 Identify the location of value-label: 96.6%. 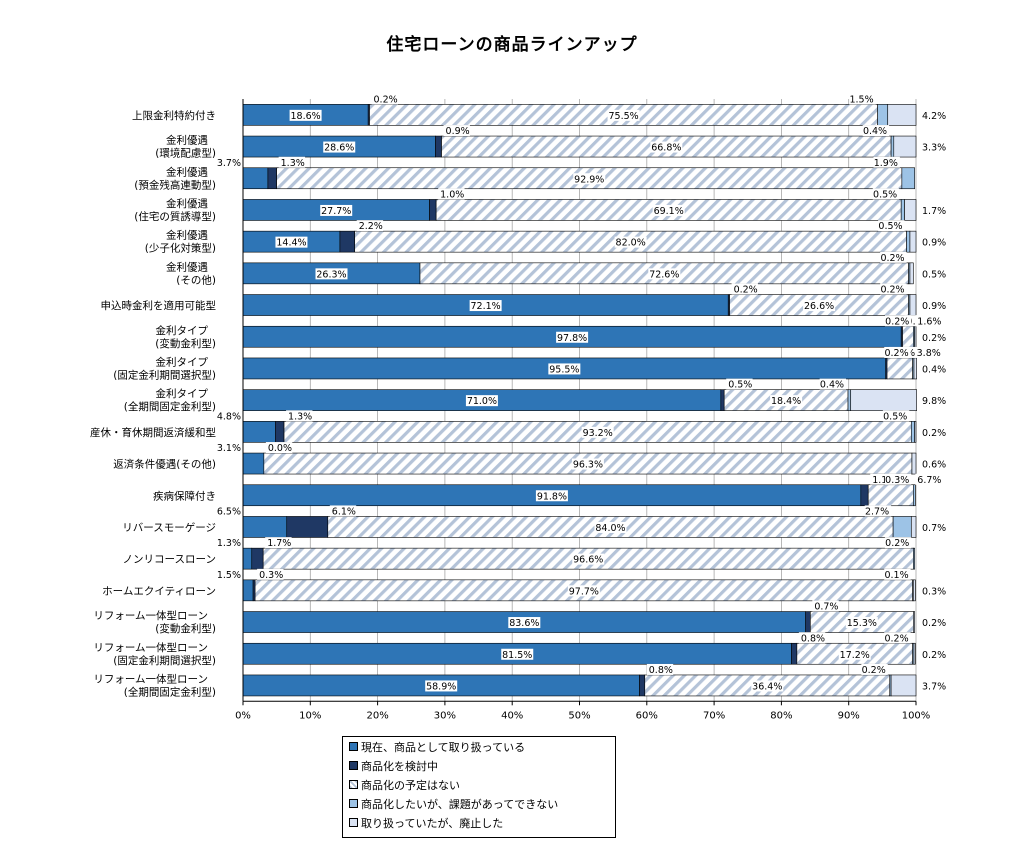
(588, 560).